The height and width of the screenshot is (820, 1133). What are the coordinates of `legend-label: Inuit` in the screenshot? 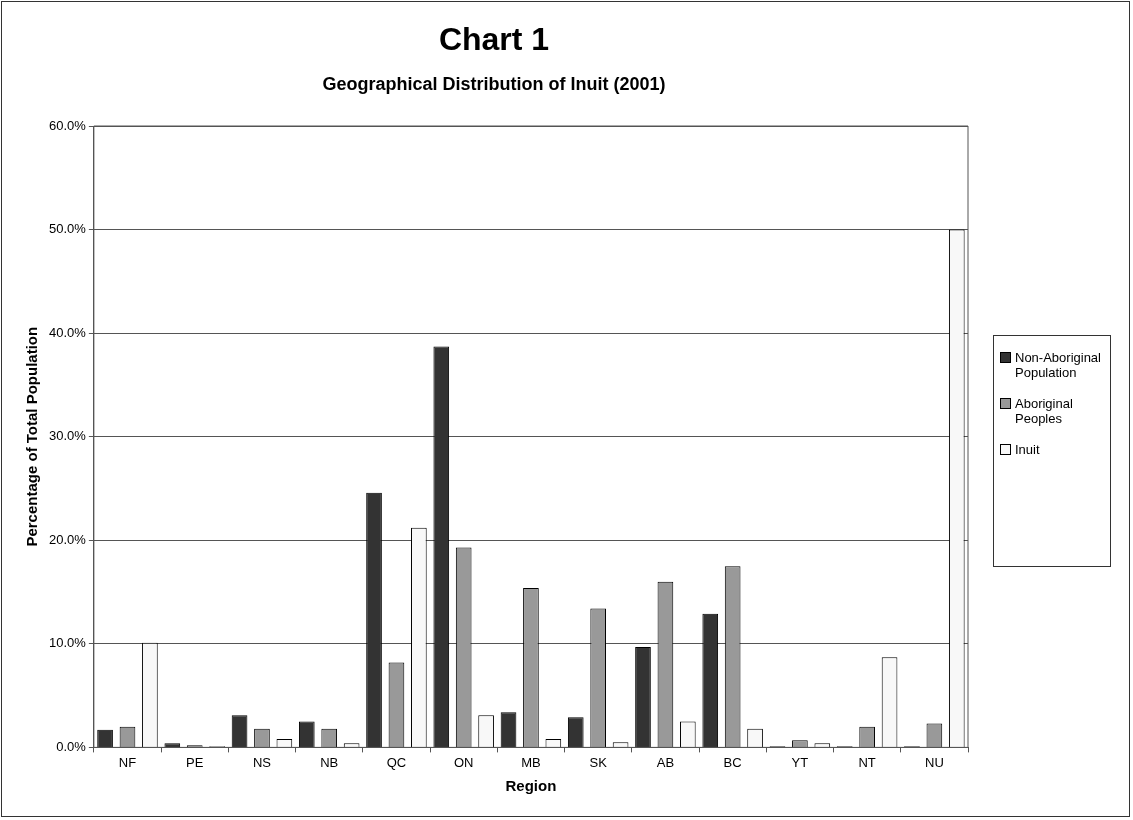 It's located at (1027, 449).